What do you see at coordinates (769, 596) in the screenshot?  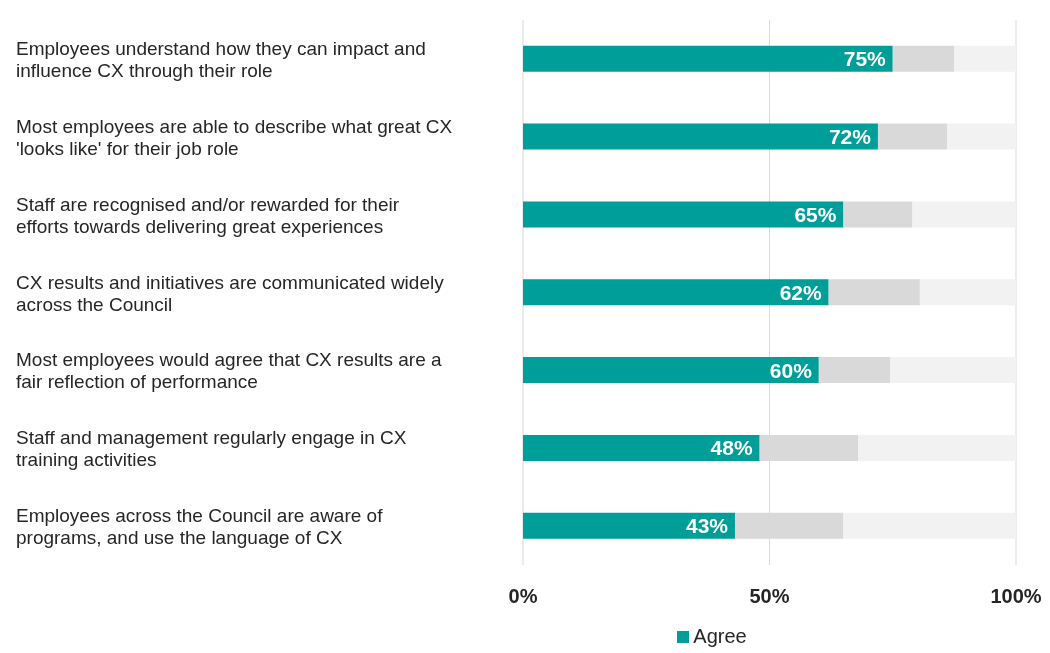 I see `x-tick-label: 50%` at bounding box center [769, 596].